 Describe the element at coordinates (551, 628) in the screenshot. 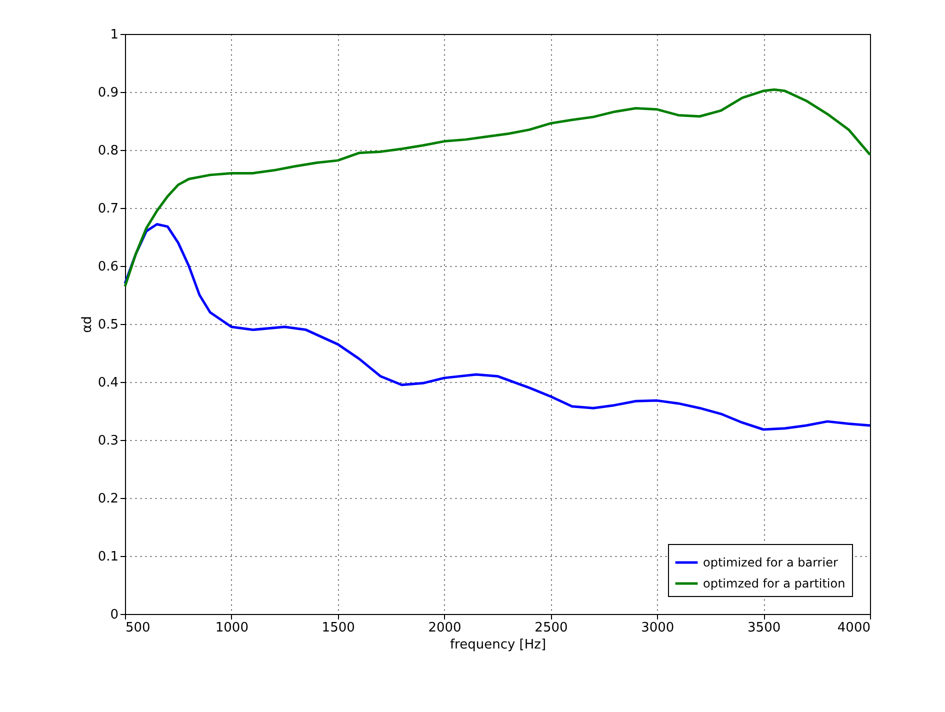

I see `x-tick-label: 2500` at that location.